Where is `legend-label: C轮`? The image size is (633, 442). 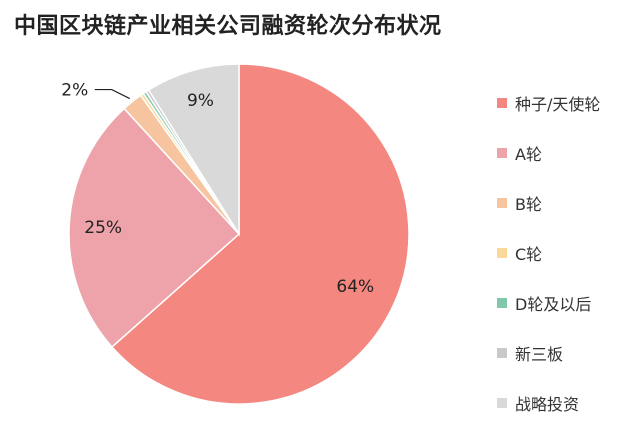 legend-label: C轮 is located at coordinates (529, 254).